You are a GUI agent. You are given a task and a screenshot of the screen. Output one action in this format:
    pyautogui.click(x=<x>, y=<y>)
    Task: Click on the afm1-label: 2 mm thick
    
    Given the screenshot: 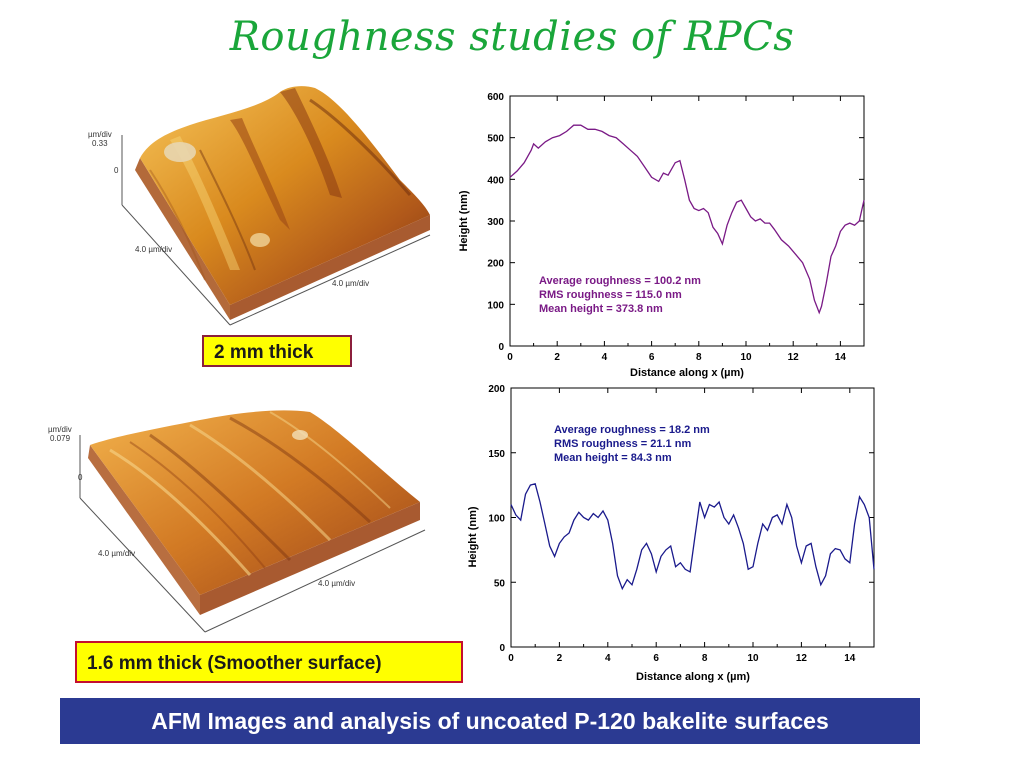 What is the action you would take?
    pyautogui.click(x=277, y=351)
    